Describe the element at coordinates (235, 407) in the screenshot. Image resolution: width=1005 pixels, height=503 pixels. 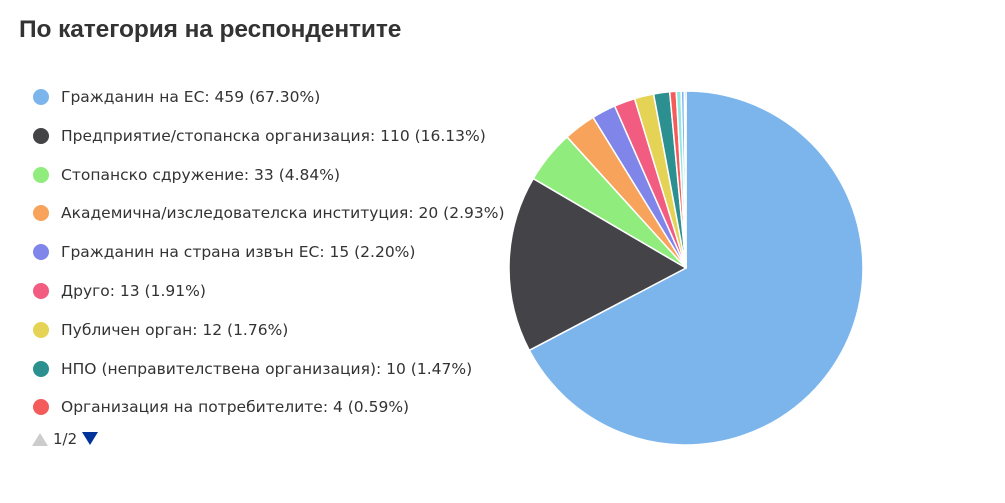
I see `legend-label: Организация на потребителите: 4 (0.59%)` at that location.